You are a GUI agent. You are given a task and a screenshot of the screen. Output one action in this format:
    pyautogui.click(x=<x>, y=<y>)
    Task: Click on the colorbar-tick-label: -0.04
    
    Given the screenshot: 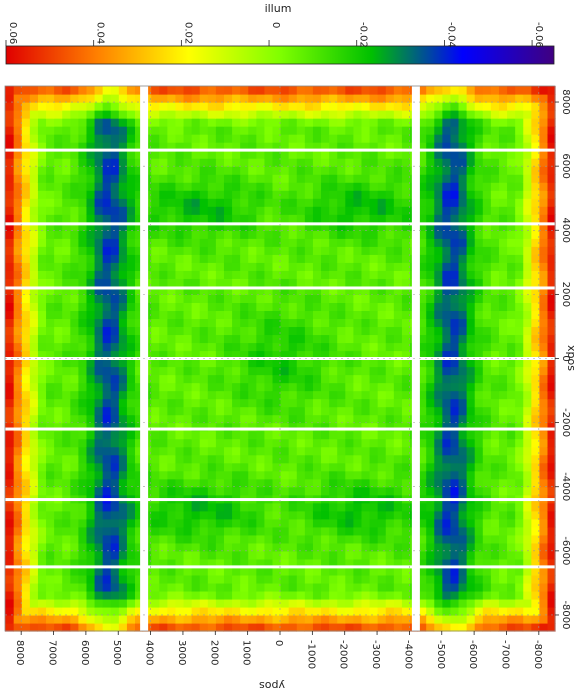 What is the action you would take?
    pyautogui.click(x=450, y=35)
    